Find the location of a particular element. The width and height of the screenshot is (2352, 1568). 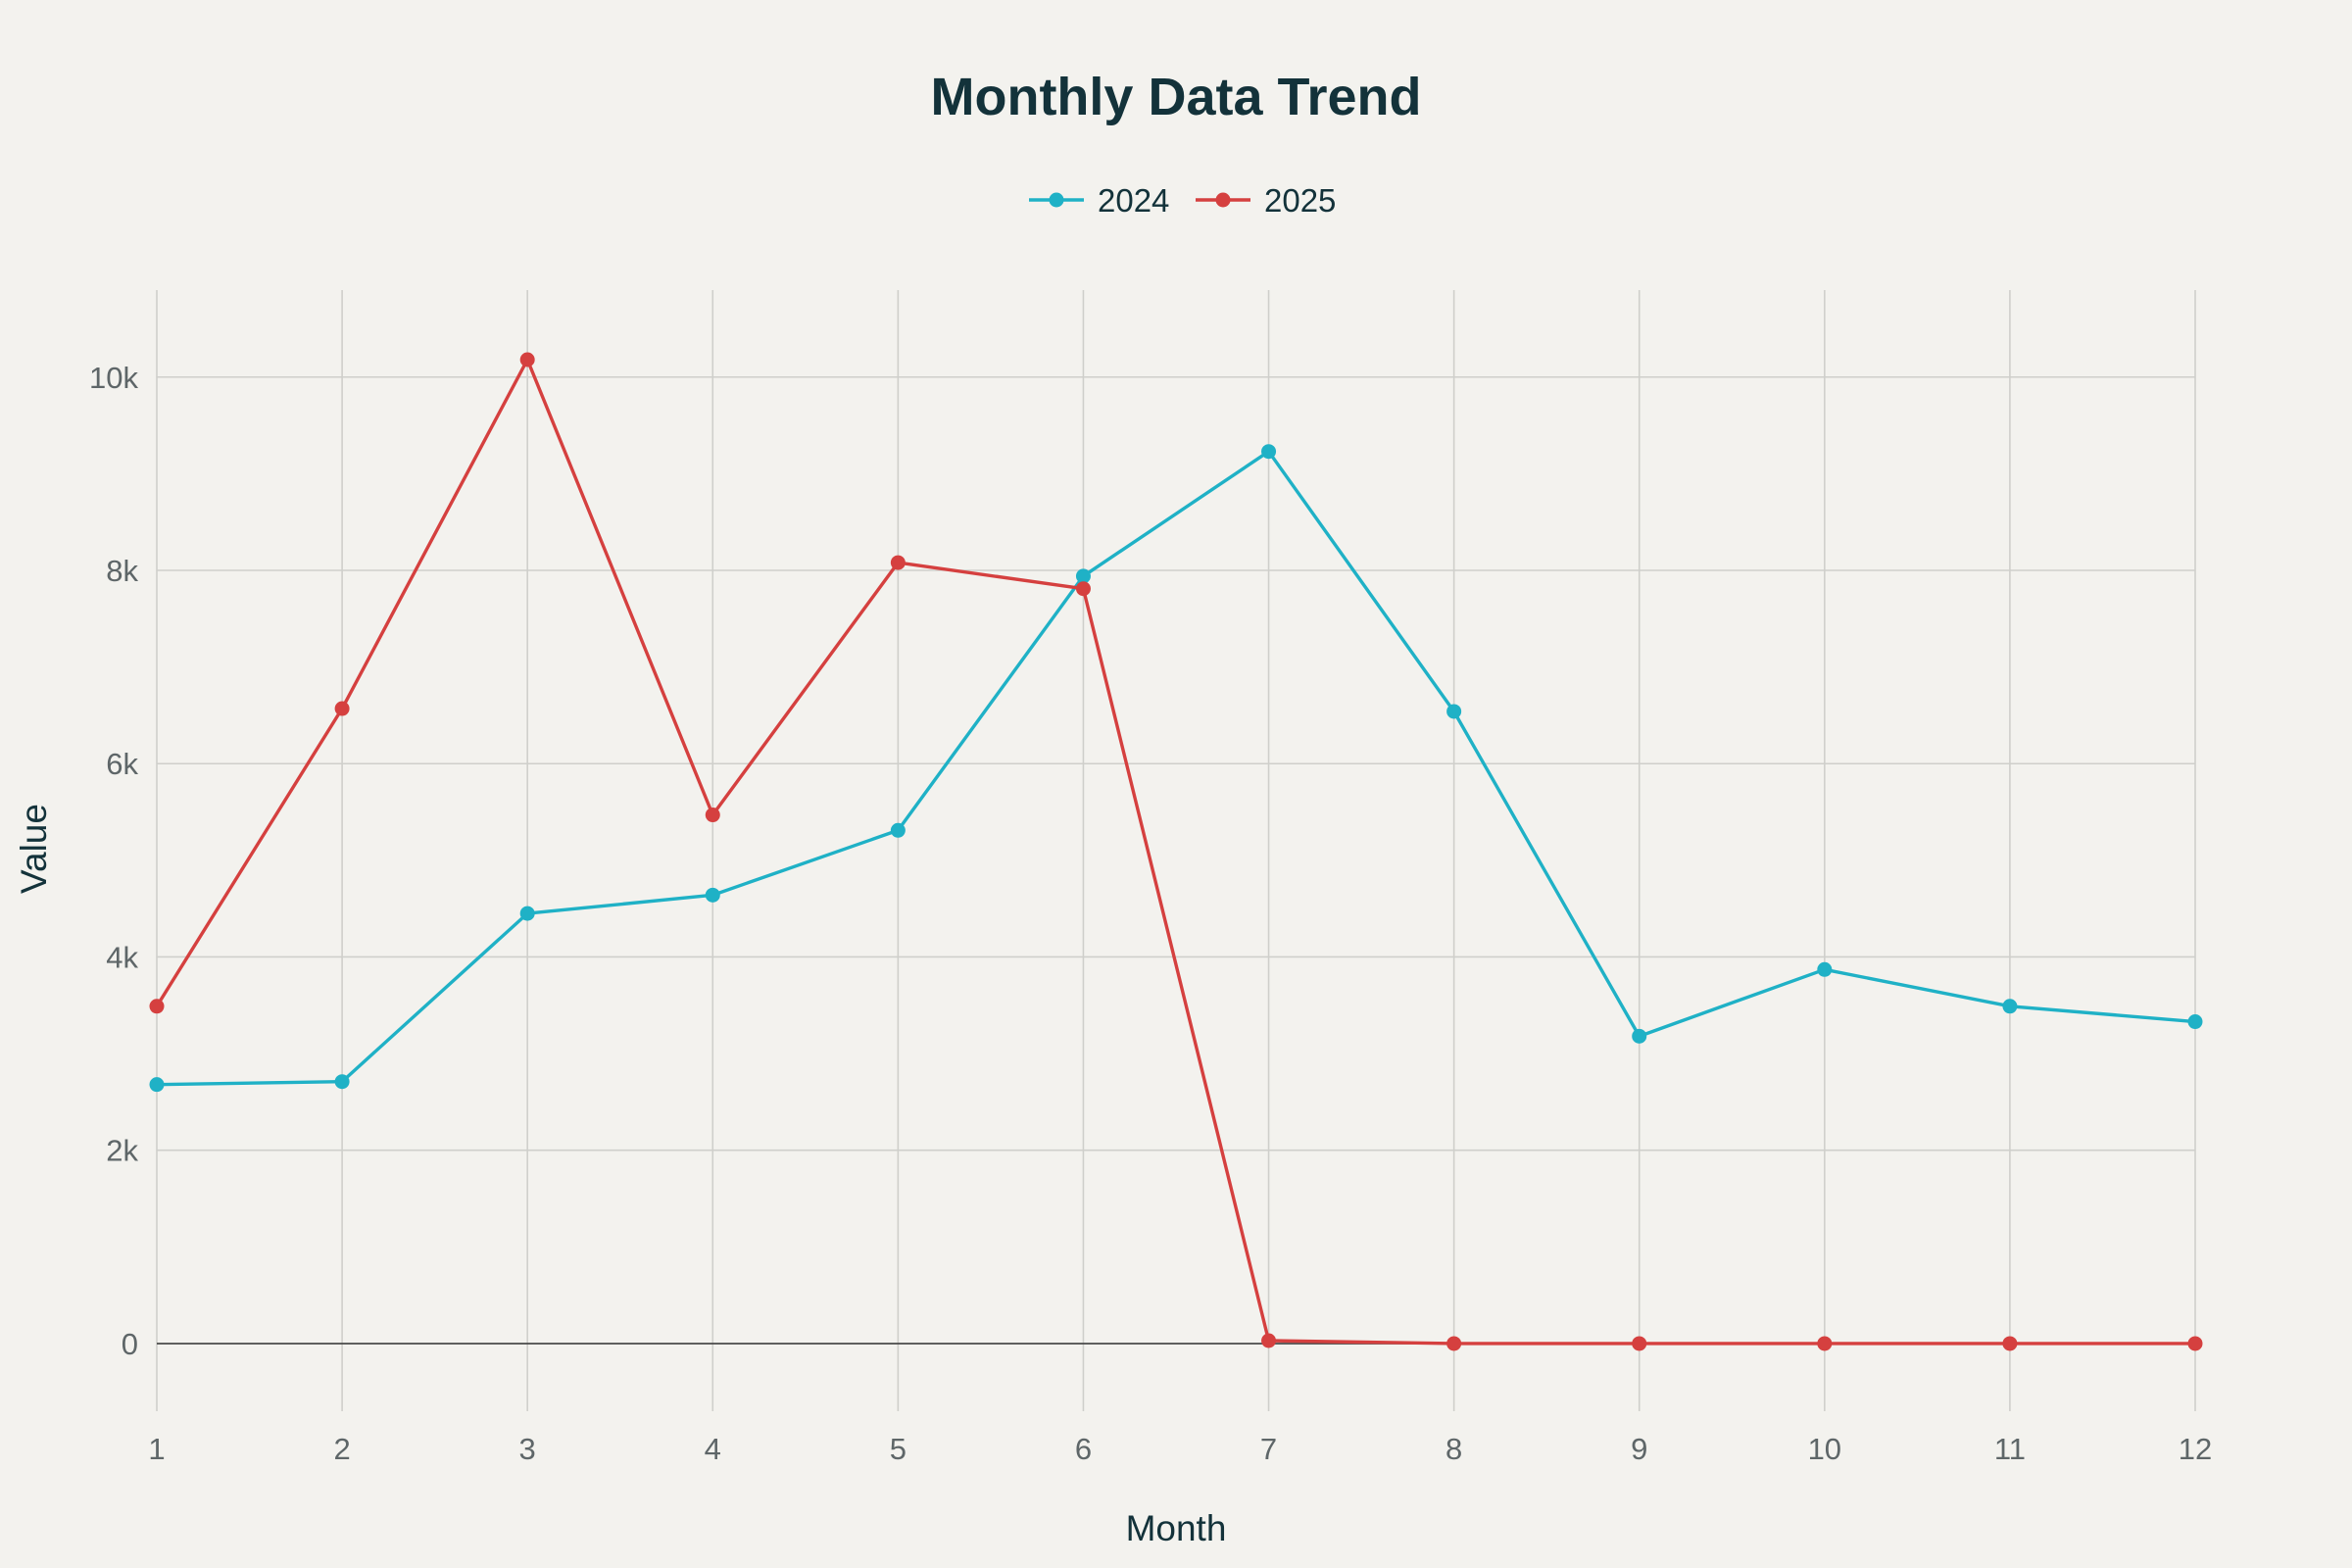

y-tick-label: 0 is located at coordinates (130, 1344).